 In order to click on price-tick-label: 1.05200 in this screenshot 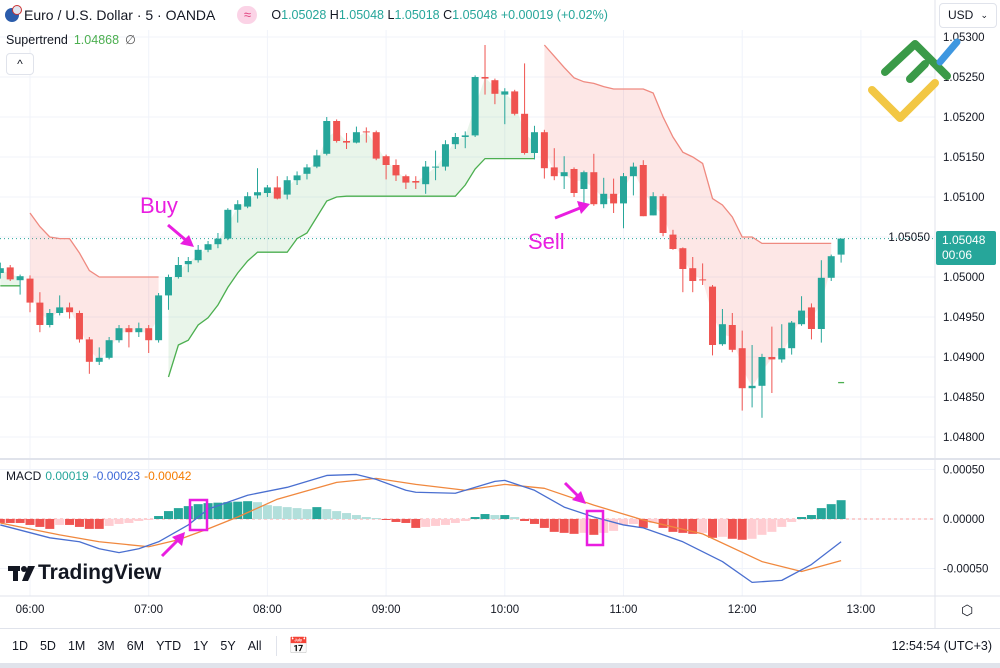, I will do `click(964, 118)`.